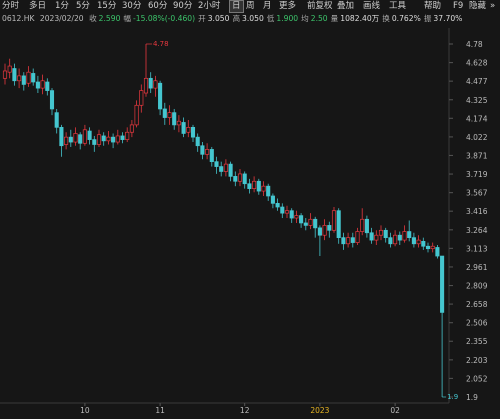  What do you see at coordinates (83, 6) in the screenshot?
I see `period-tab: 5分` at bounding box center [83, 6].